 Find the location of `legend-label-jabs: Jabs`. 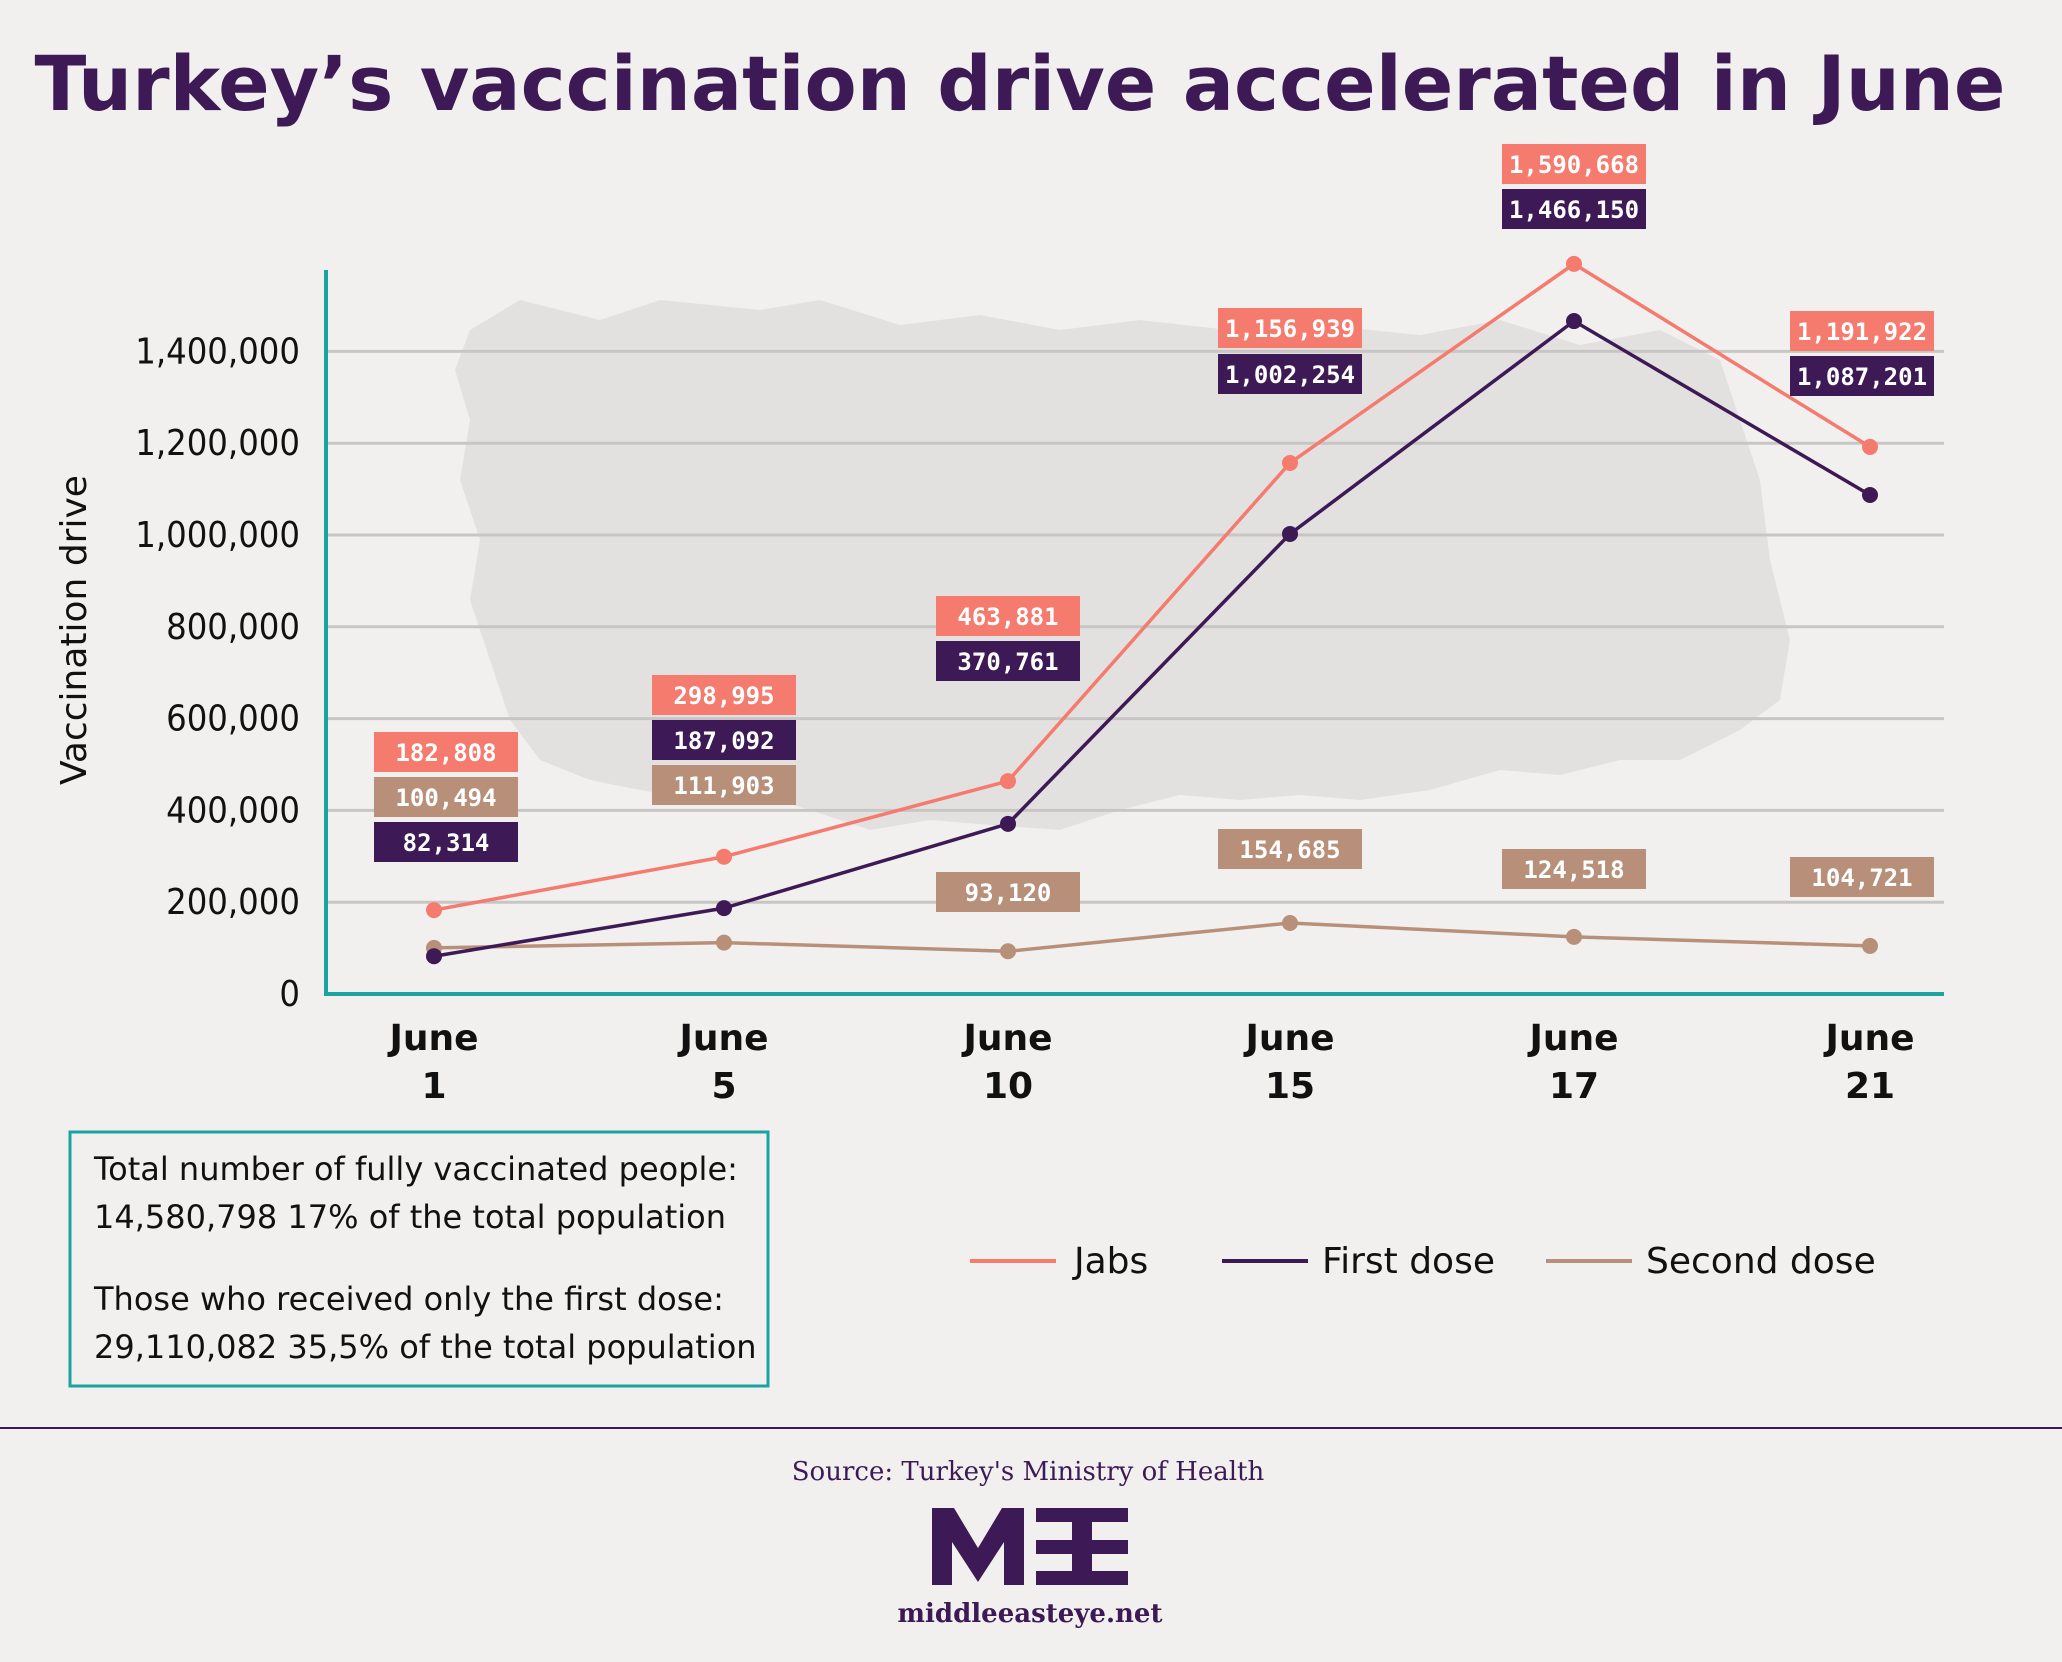

legend-label-jabs: Jabs is located at coordinates (1110, 1261).